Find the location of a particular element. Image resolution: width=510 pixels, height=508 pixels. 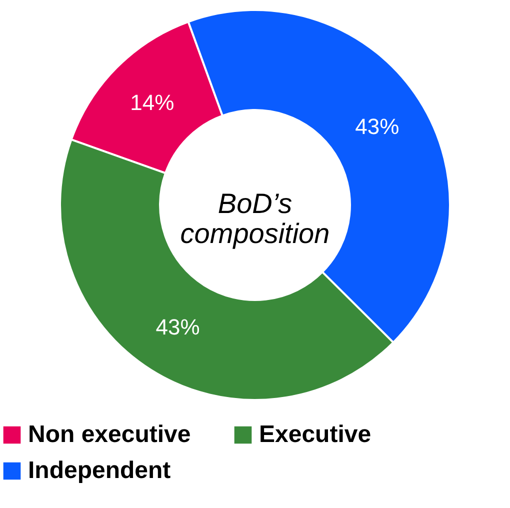

data-label: 14% is located at coordinates (152, 102).